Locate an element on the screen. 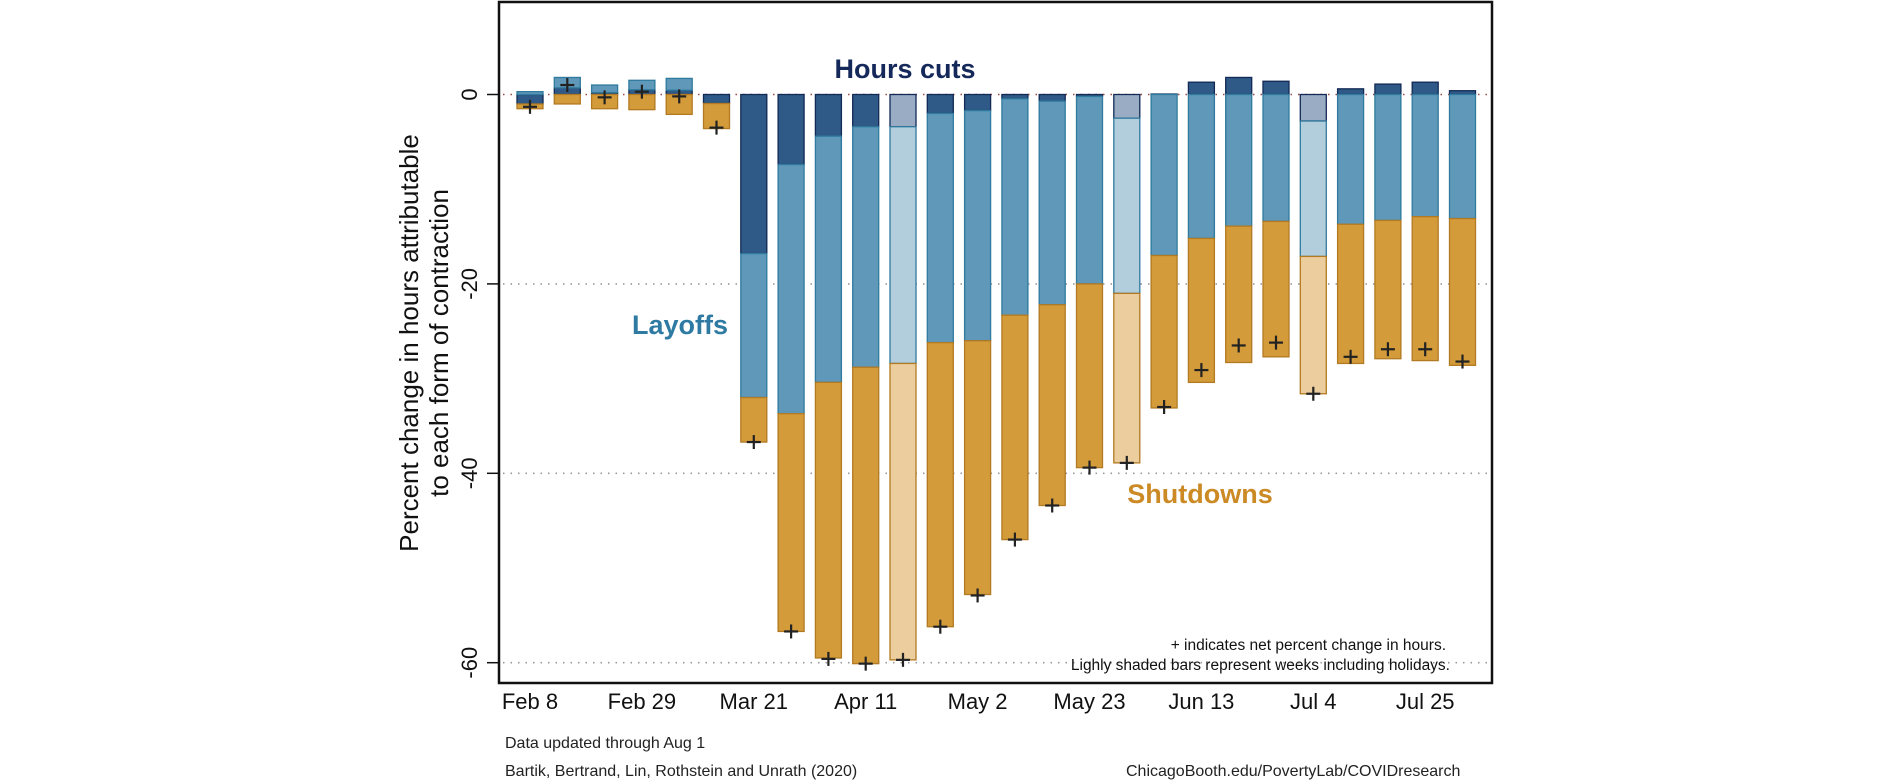  hours-cuts-label: Hours cuts is located at coordinates (904, 69).